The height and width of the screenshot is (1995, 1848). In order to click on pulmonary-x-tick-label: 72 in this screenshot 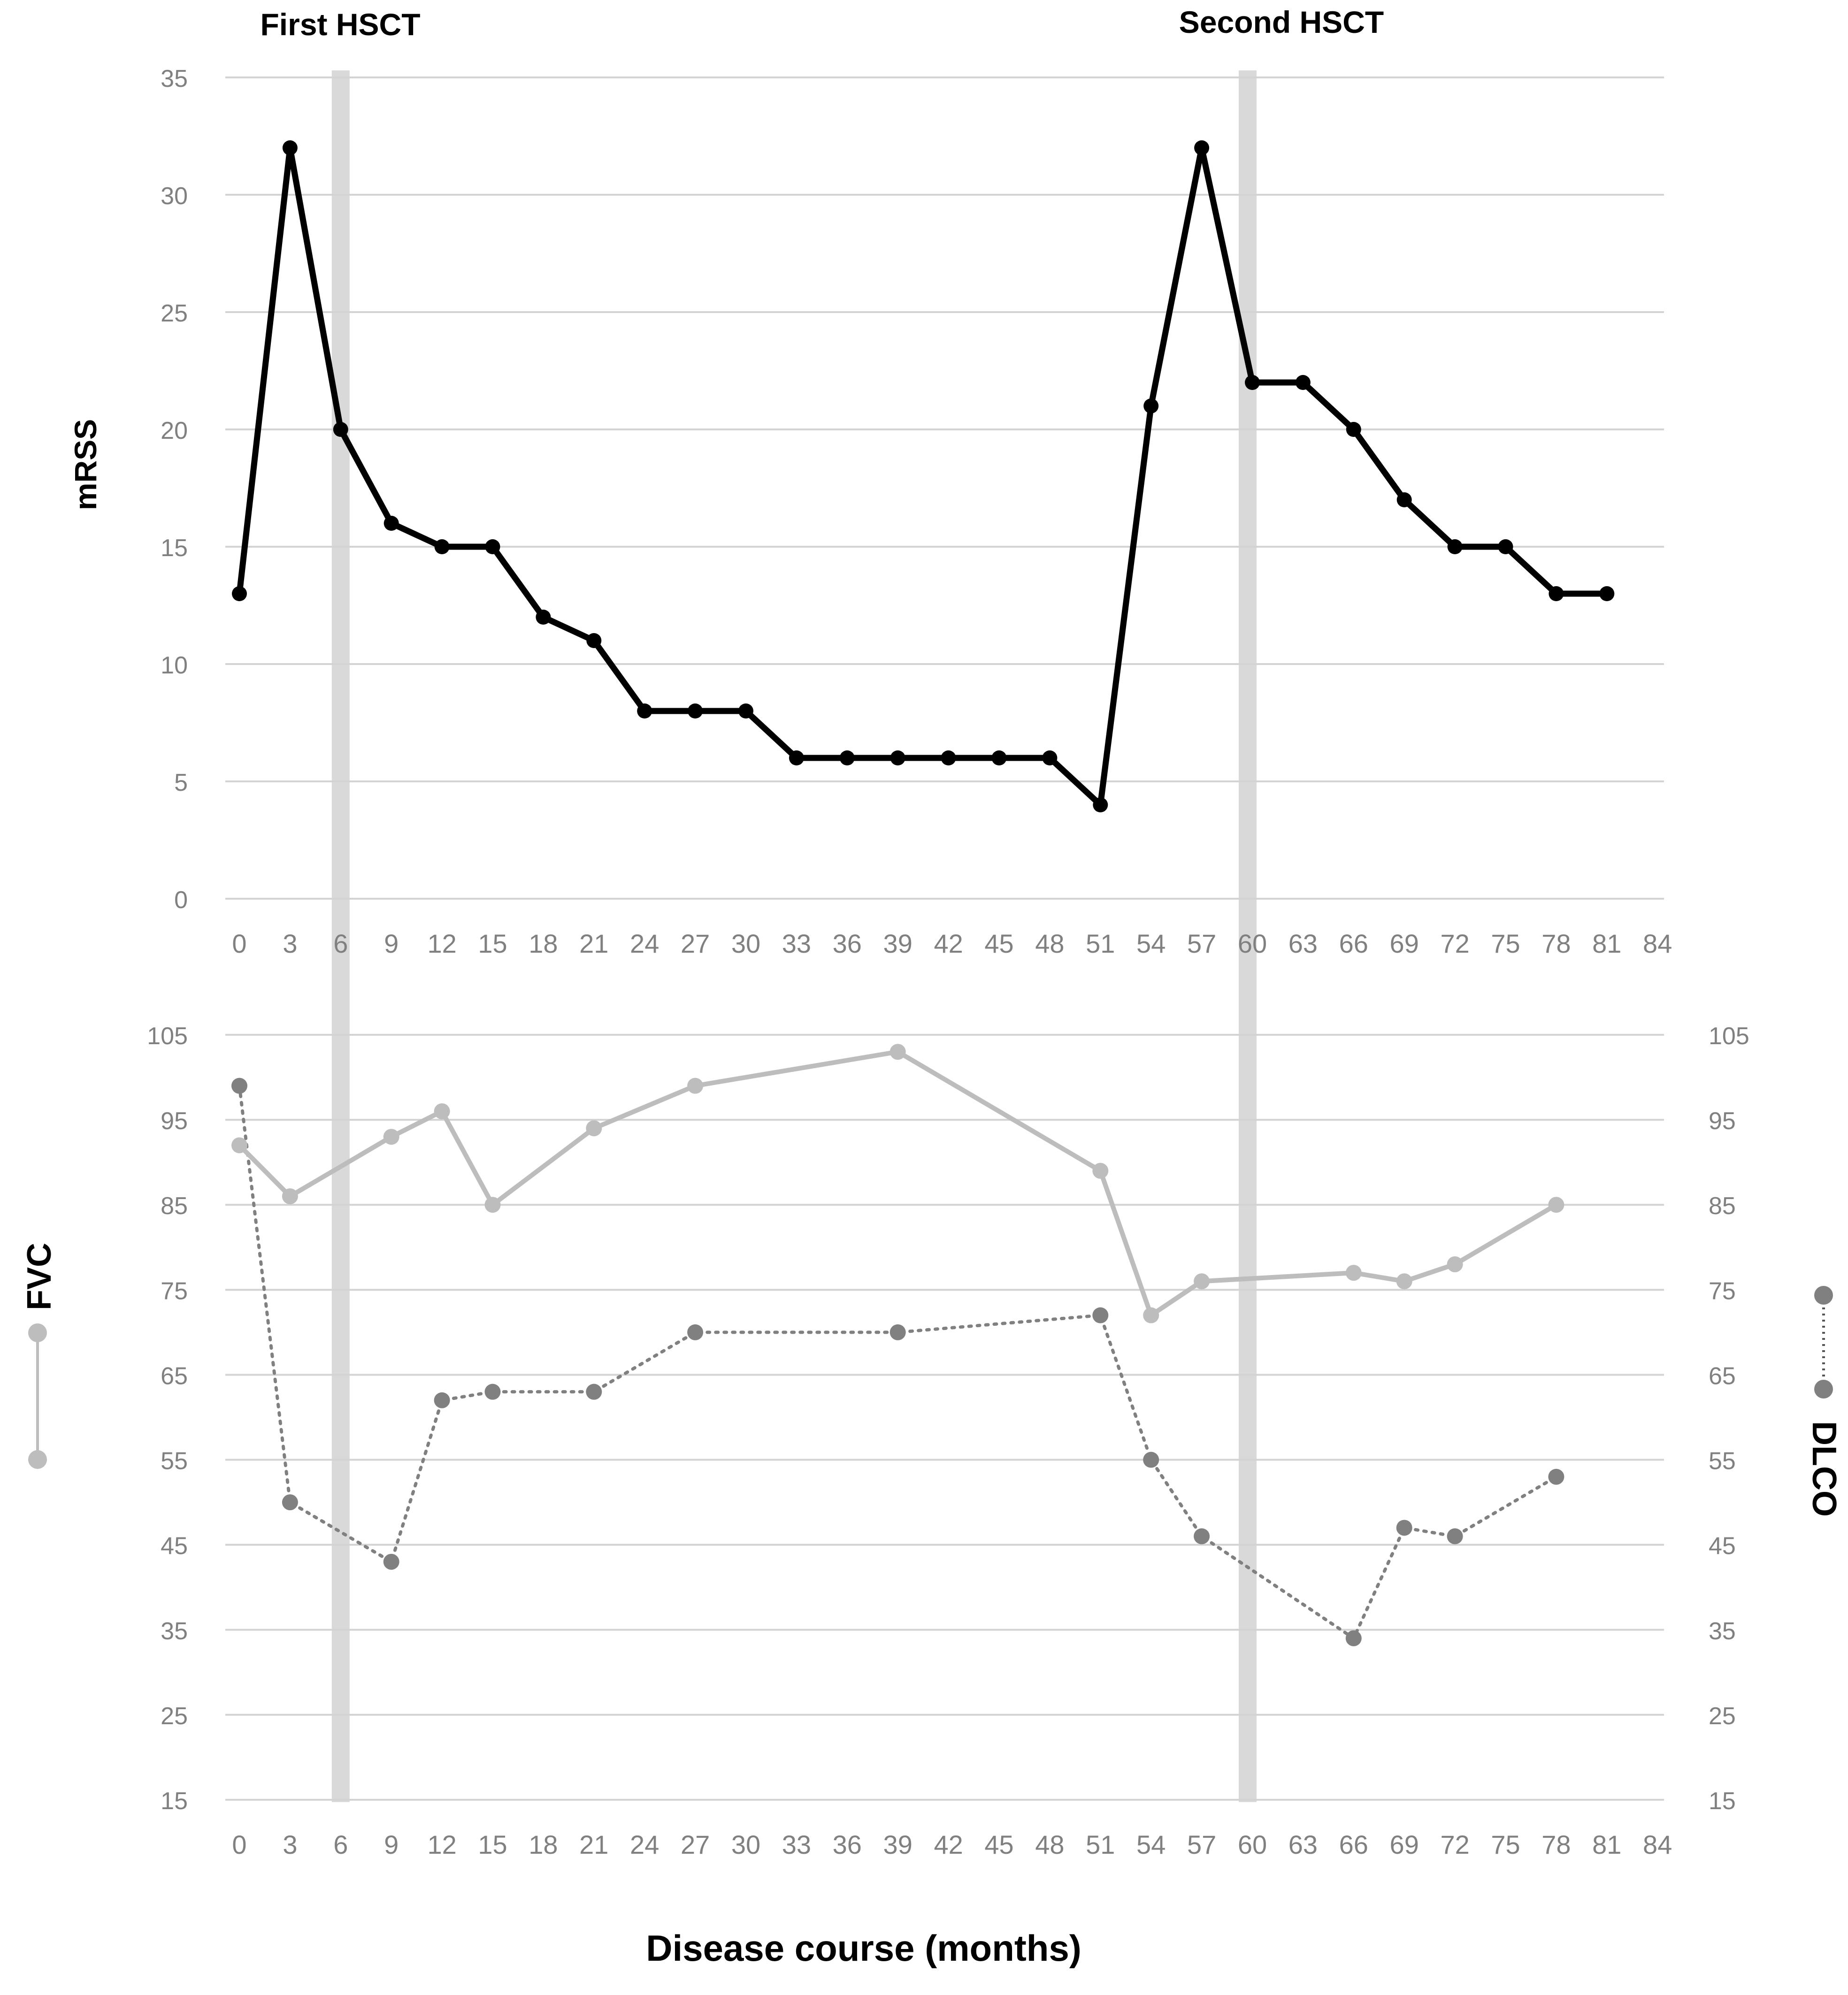, I will do `click(1454, 1845)`.